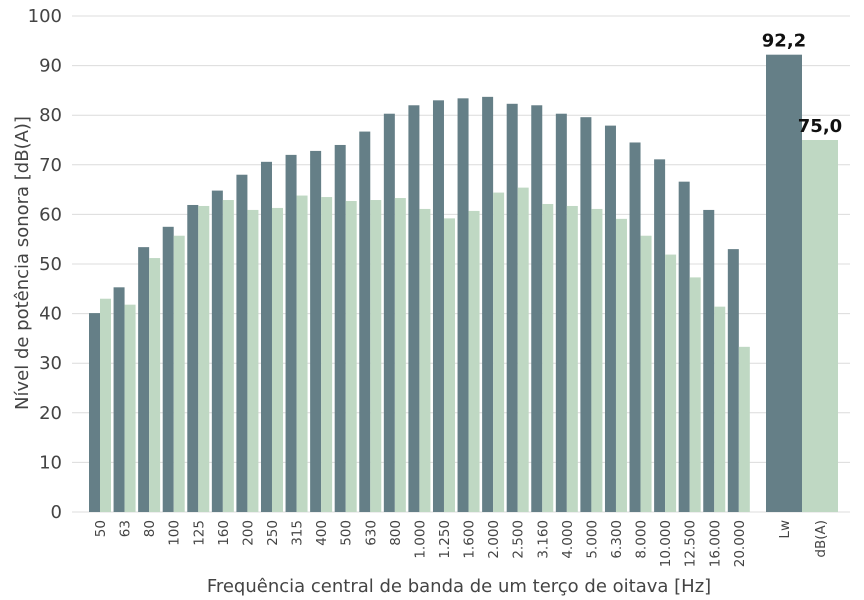 This screenshot has width=864, height=600. What do you see at coordinates (449, 365) in the screenshot?
I see `bar-1.250-series-2` at bounding box center [449, 365].